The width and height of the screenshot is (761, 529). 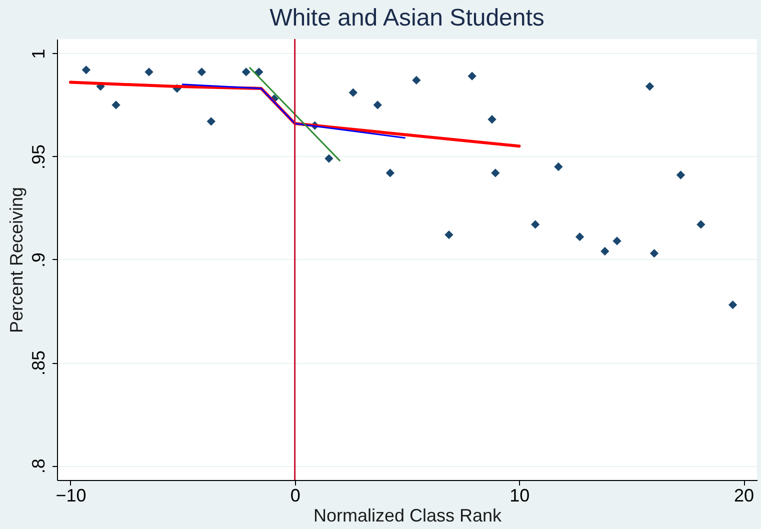 I want to click on line-series, so click(x=294, y=111).